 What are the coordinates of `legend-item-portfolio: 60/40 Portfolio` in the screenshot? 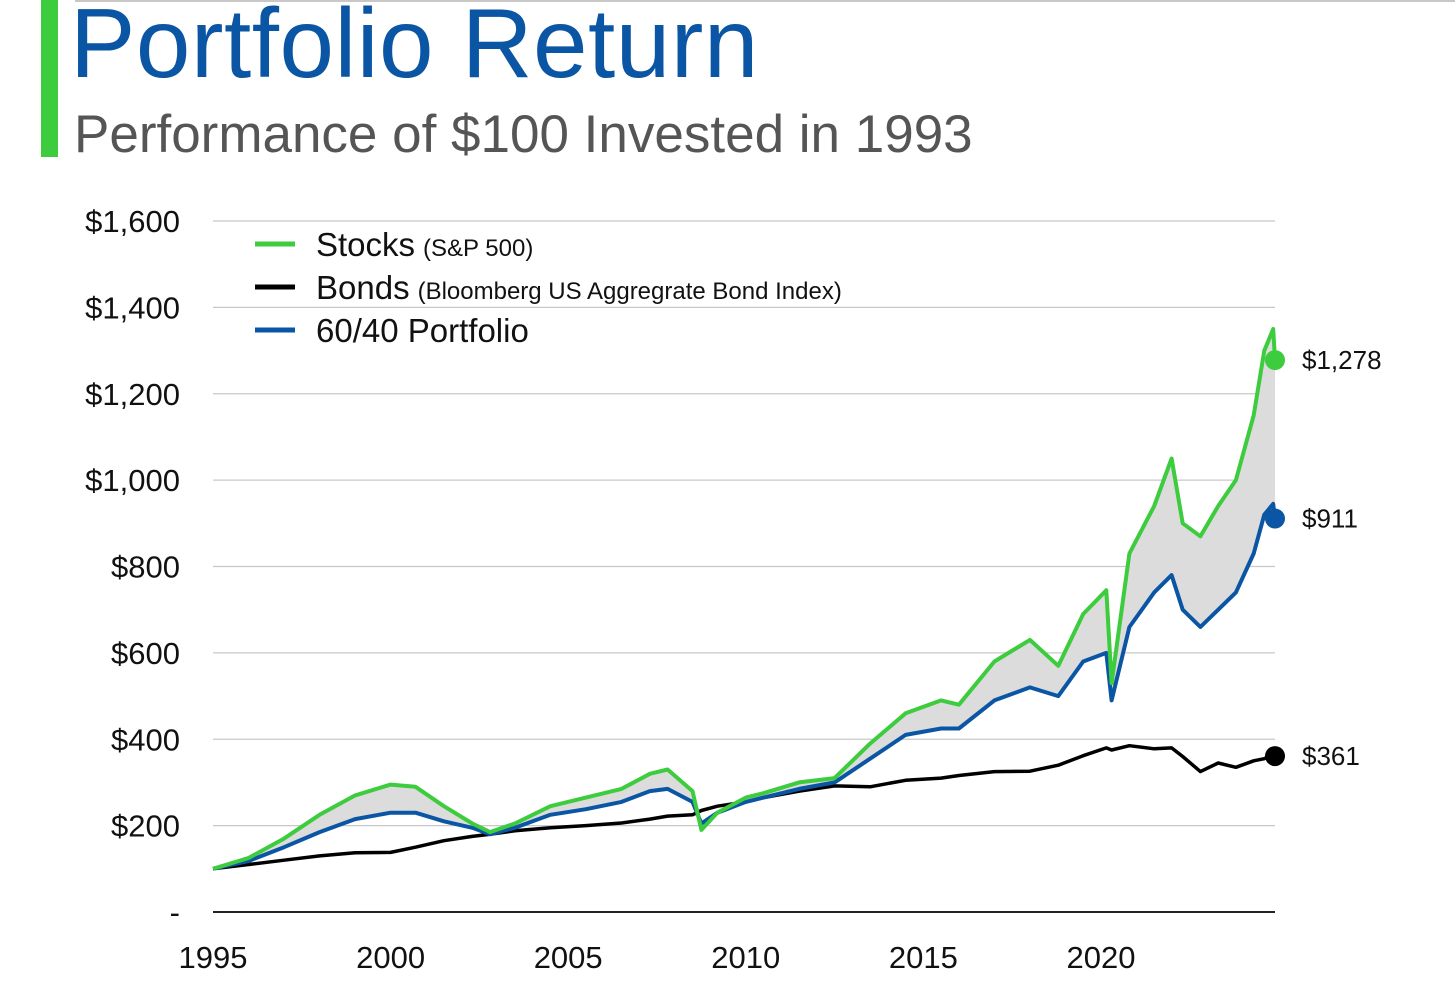 It's located at (392, 330).